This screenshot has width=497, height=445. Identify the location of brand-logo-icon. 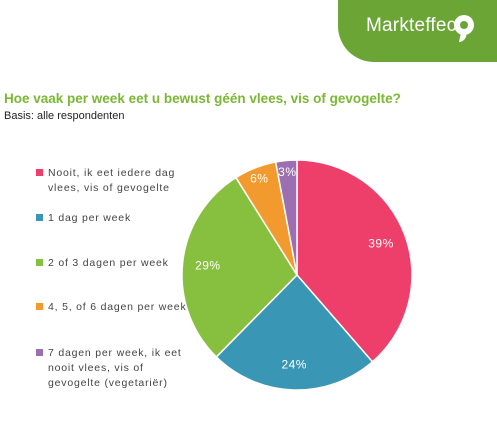
(464, 25).